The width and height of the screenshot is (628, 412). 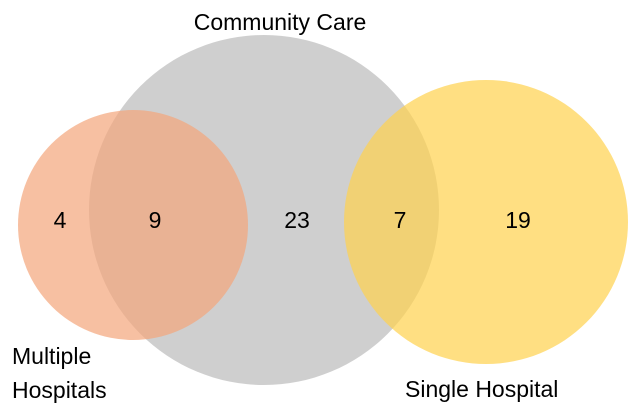 What do you see at coordinates (400, 220) in the screenshot?
I see `region-count: 7` at bounding box center [400, 220].